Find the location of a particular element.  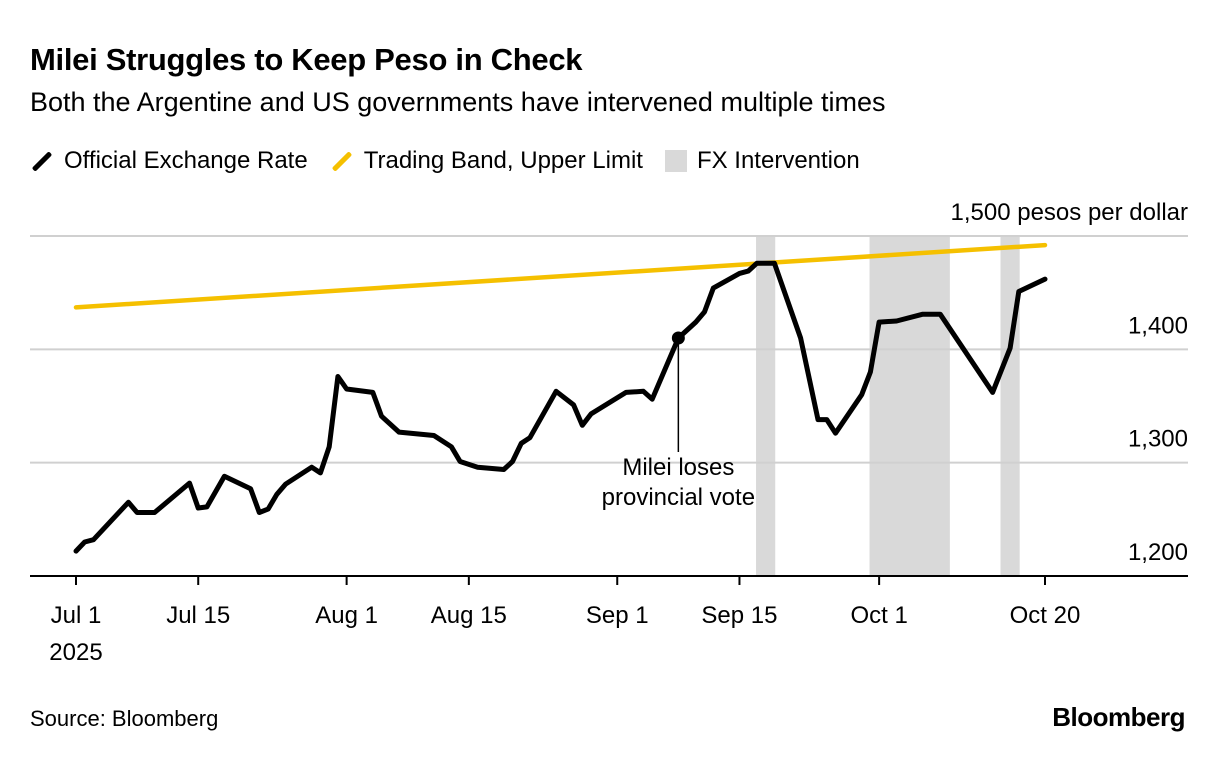

chart-title: Milei Struggles to Keep Peso in Check is located at coordinates (306, 59).